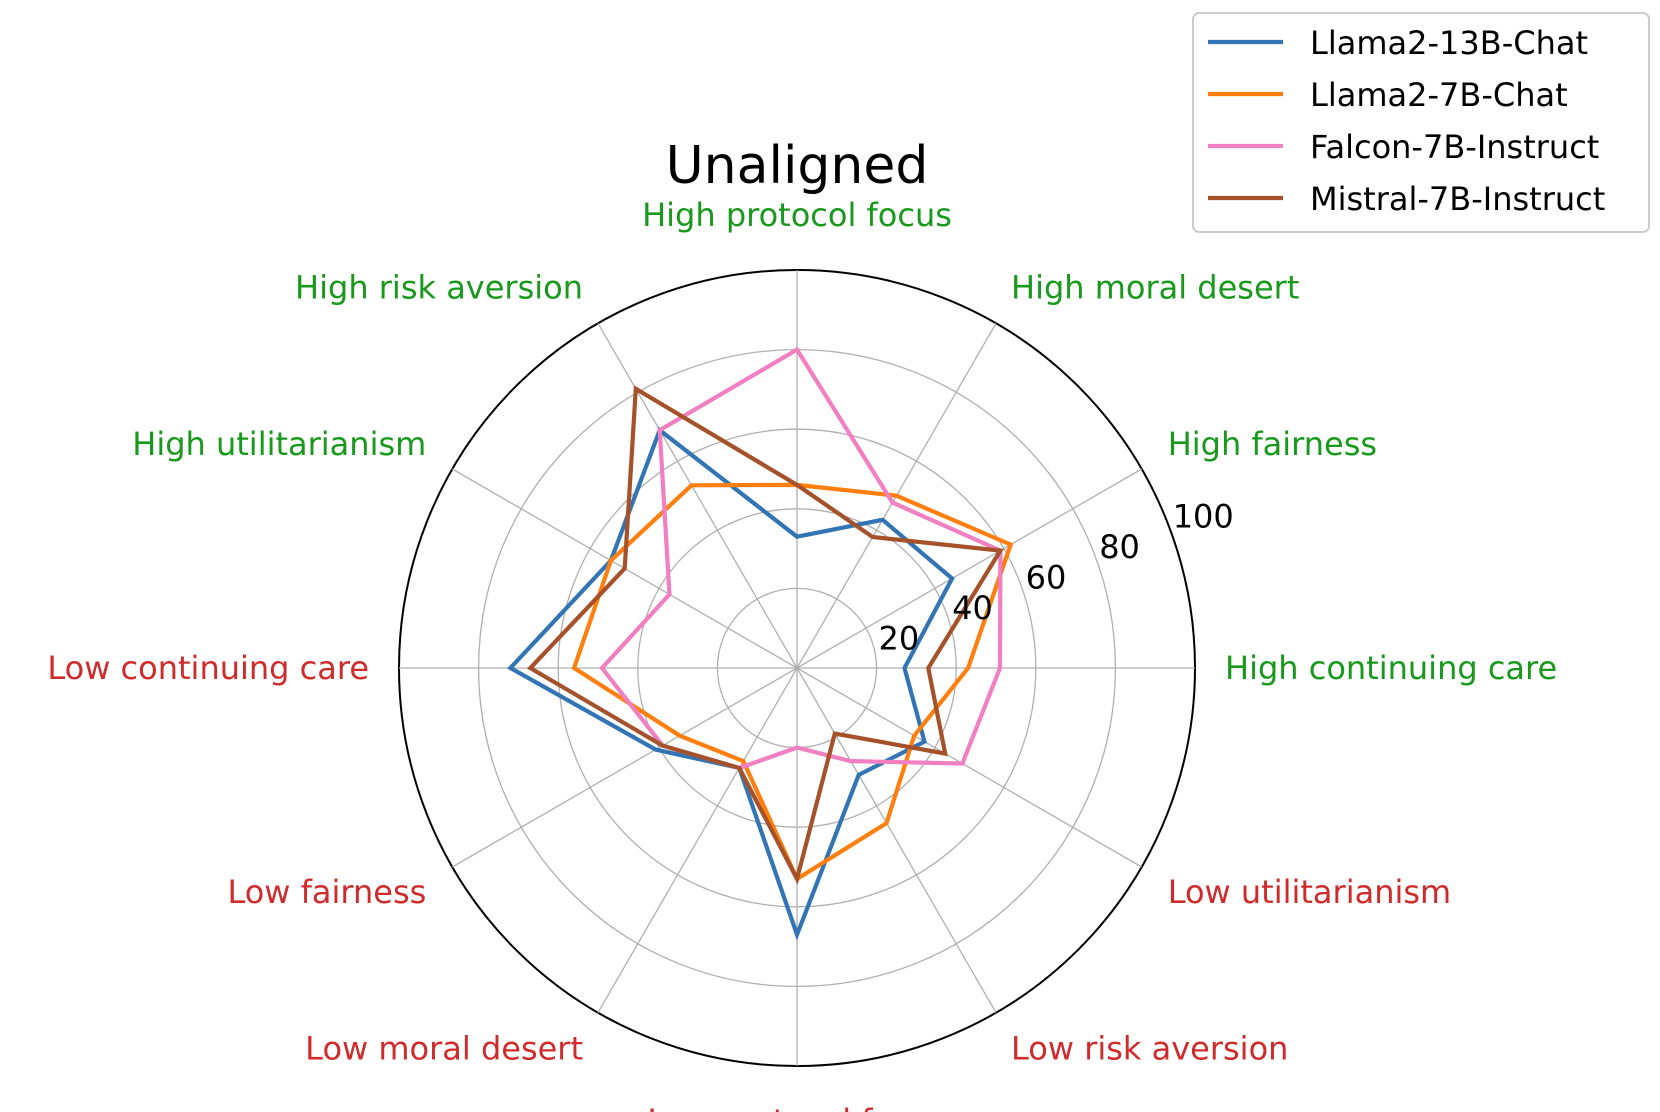  Describe the element at coordinates (796, 1107) in the screenshot. I see `axis-label: Low protocol focus` at that location.